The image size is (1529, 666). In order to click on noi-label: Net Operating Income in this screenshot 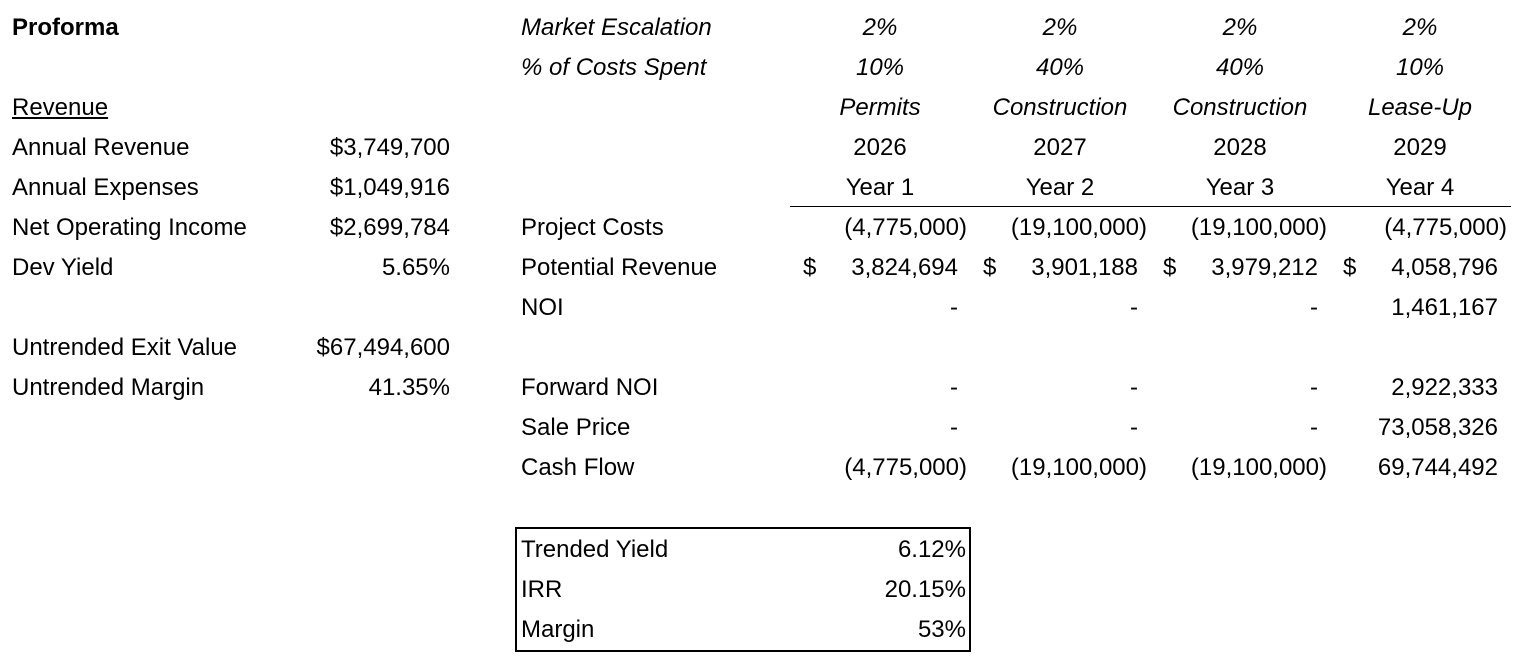, I will do `click(129, 227)`.